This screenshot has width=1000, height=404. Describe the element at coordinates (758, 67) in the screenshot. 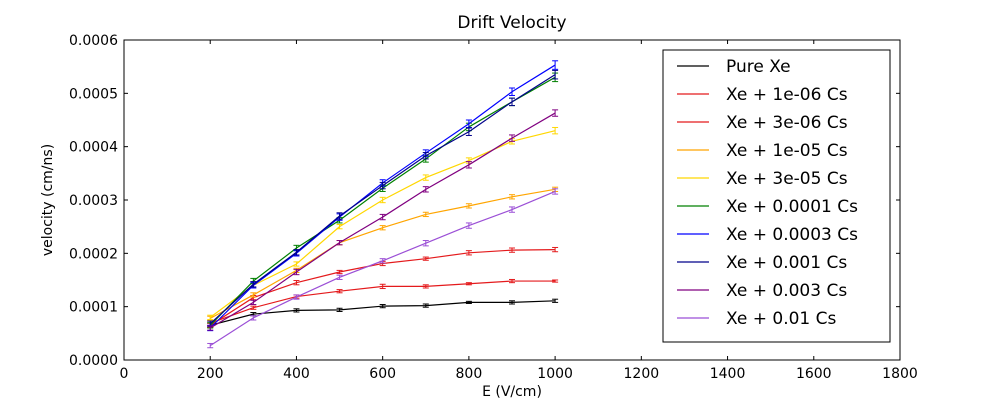

I see `legend-label: Pure Xe` at that location.